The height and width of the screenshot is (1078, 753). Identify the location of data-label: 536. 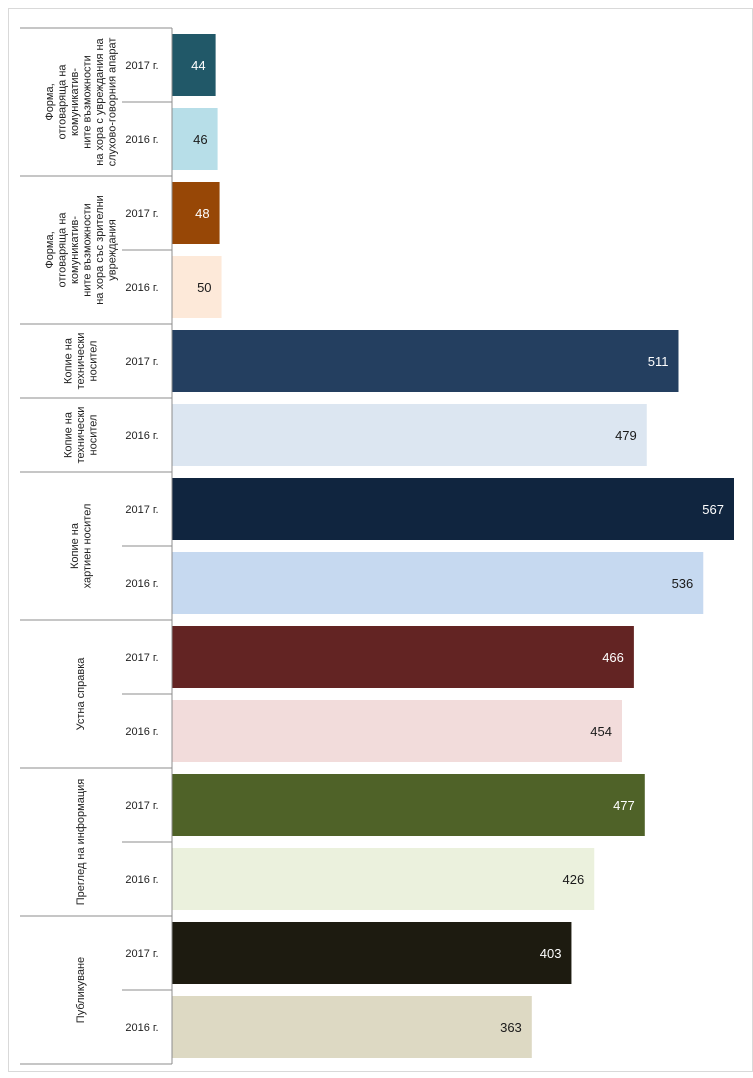
(683, 583).